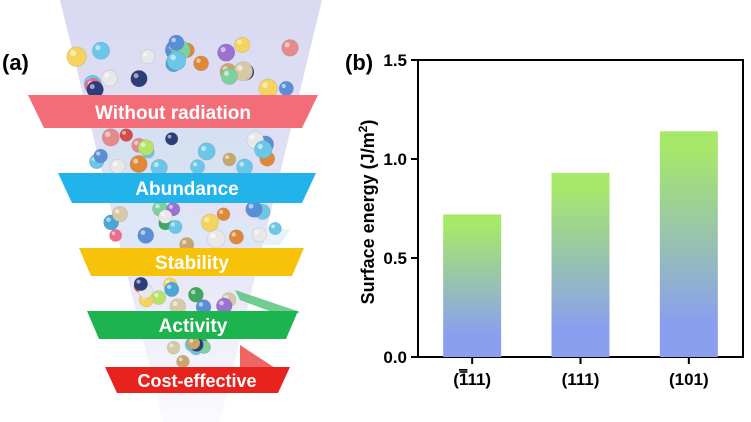 The width and height of the screenshot is (751, 422). I want to click on band-cost-effective: Cost-effective, so click(197, 380).